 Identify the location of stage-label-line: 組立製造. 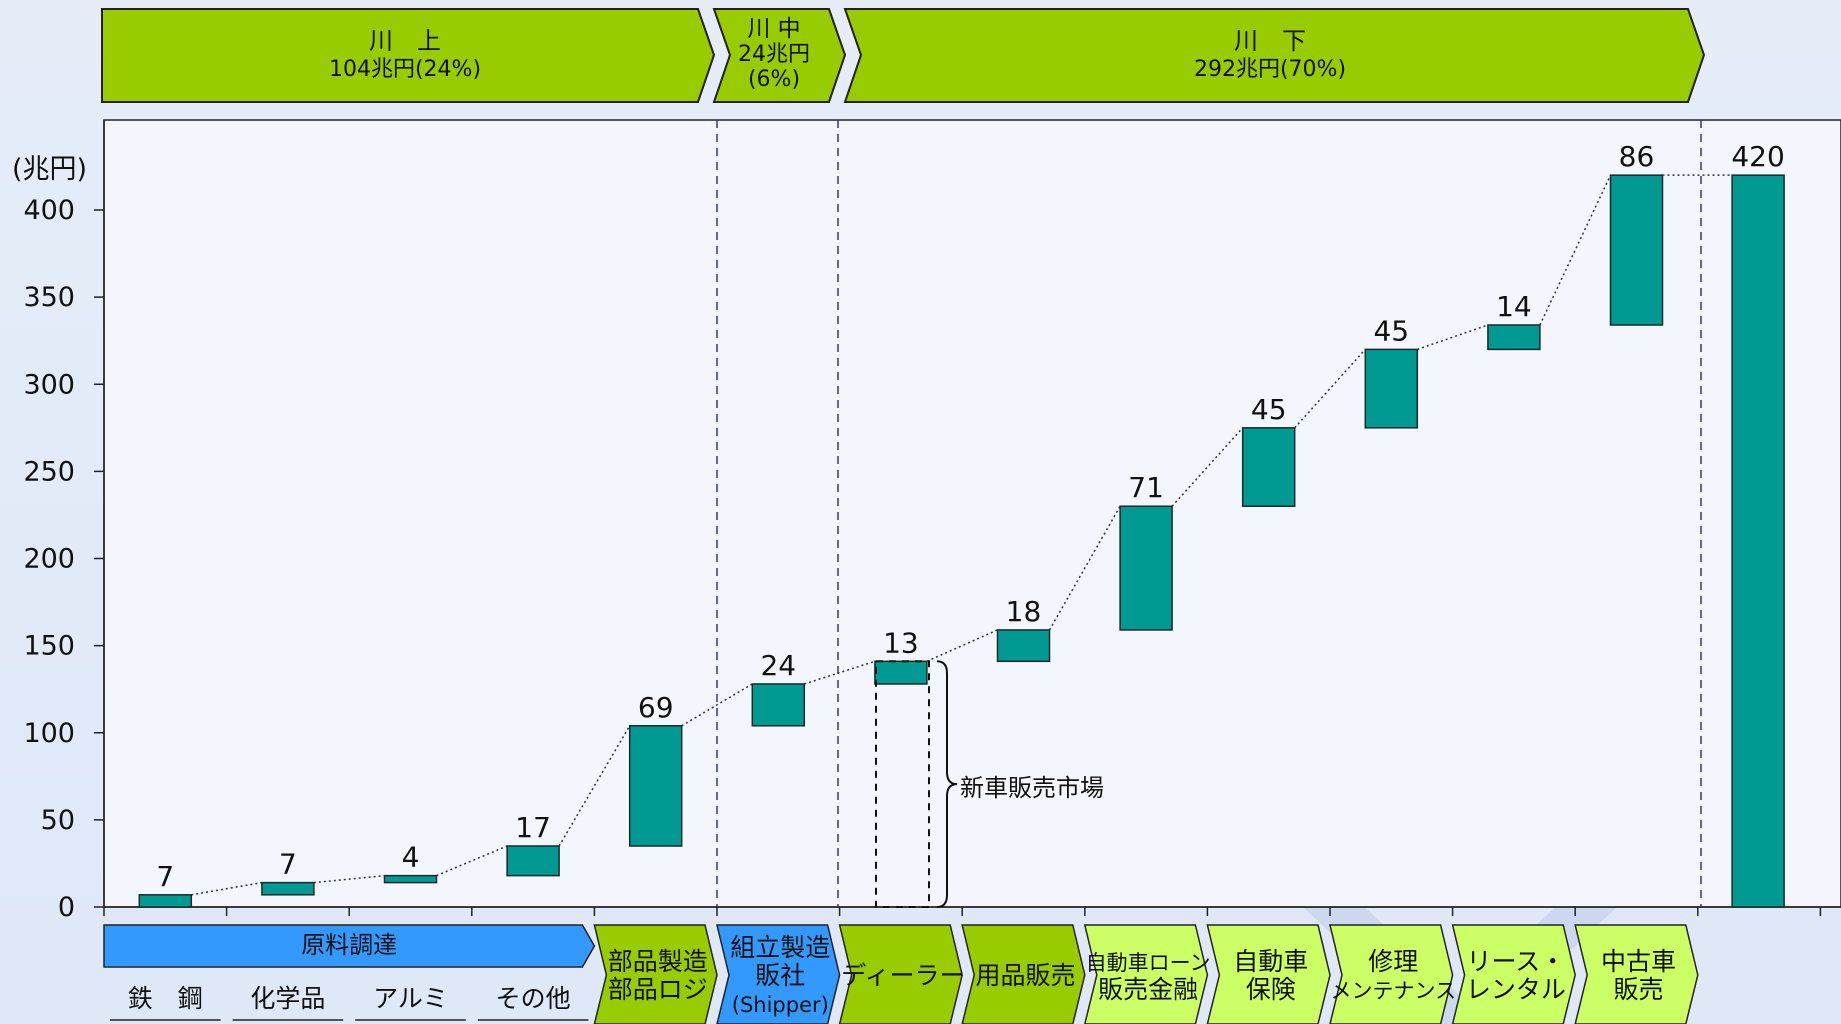
(780, 947).